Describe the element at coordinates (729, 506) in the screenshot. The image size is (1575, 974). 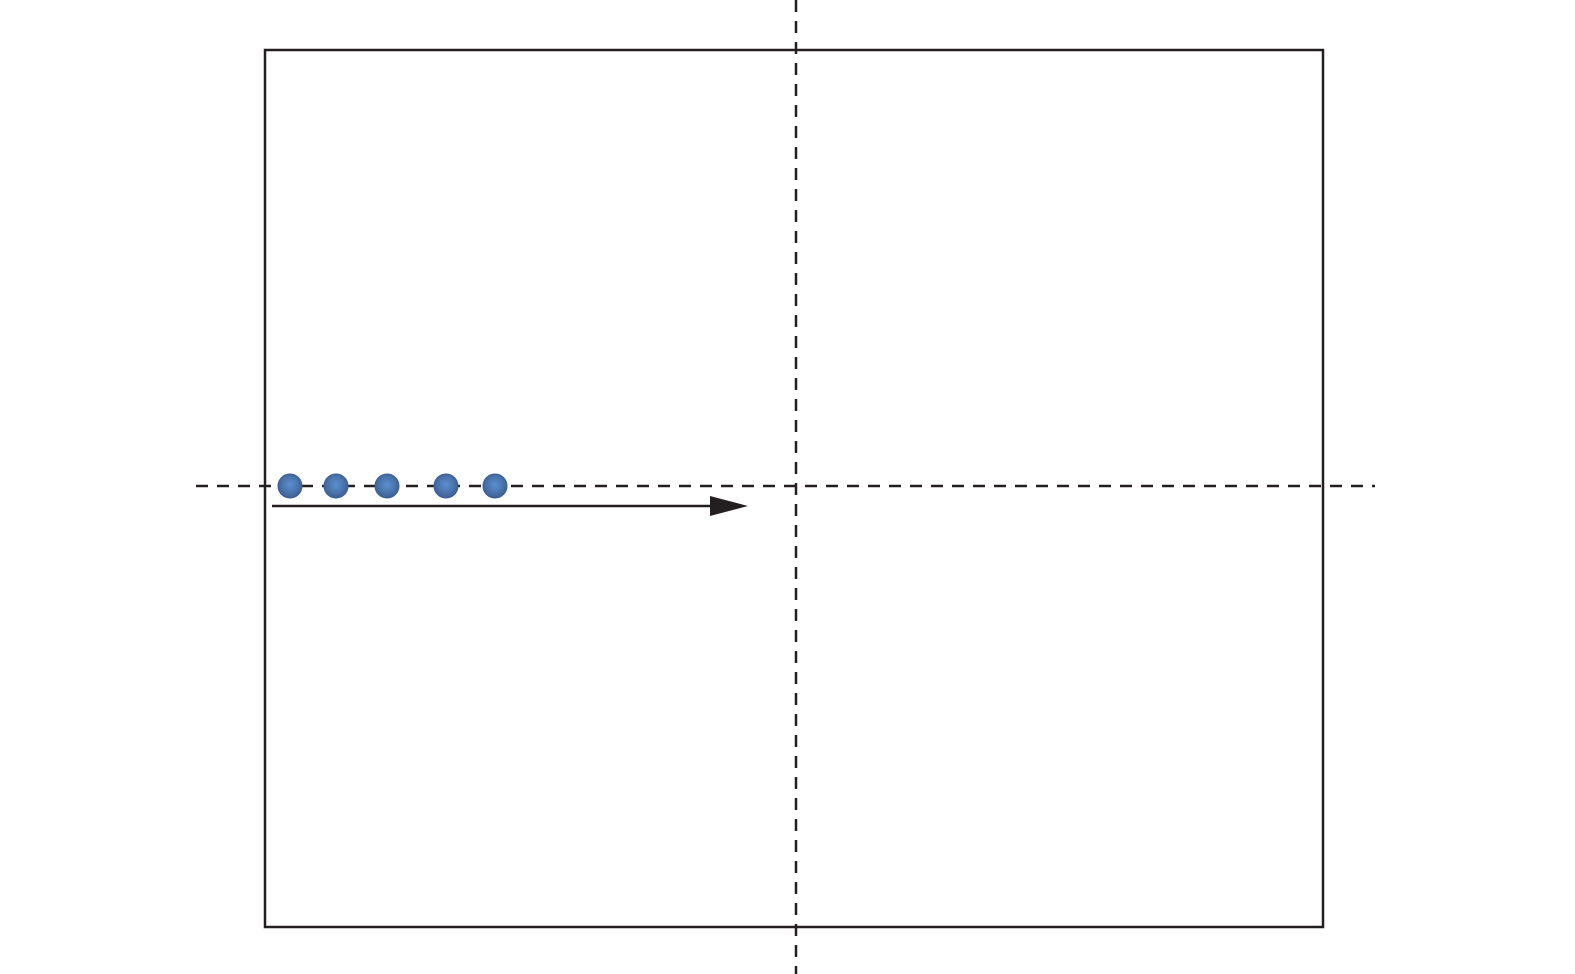
I see `arrow-head` at that location.